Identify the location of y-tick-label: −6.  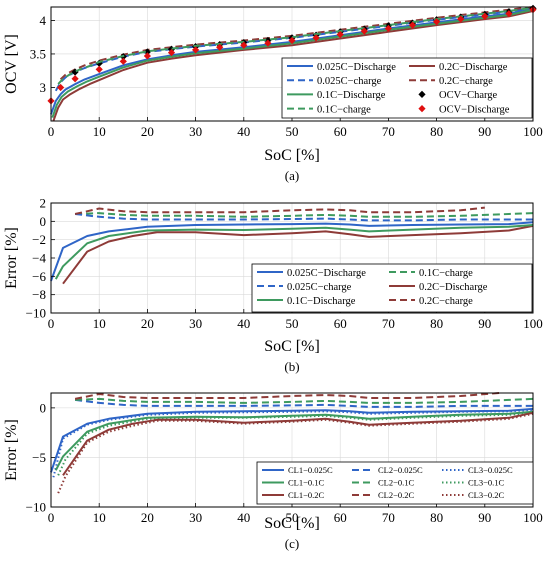
(39, 276).